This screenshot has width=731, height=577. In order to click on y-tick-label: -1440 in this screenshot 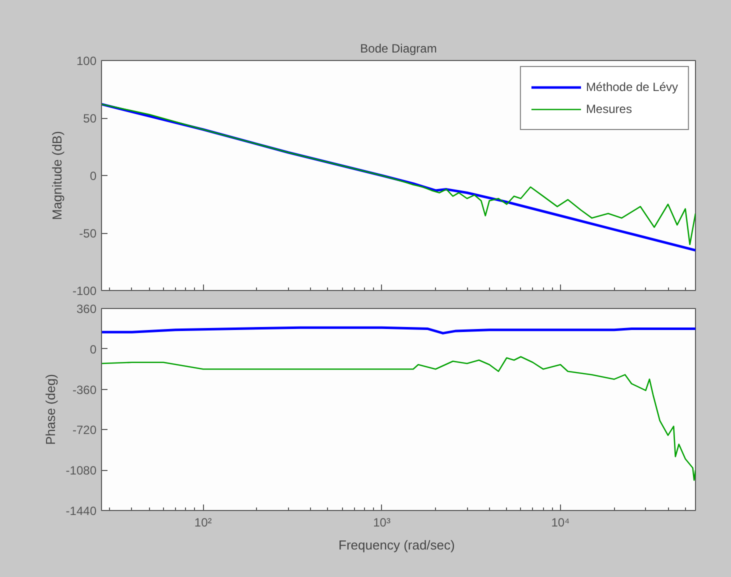, I will do `click(81, 511)`.